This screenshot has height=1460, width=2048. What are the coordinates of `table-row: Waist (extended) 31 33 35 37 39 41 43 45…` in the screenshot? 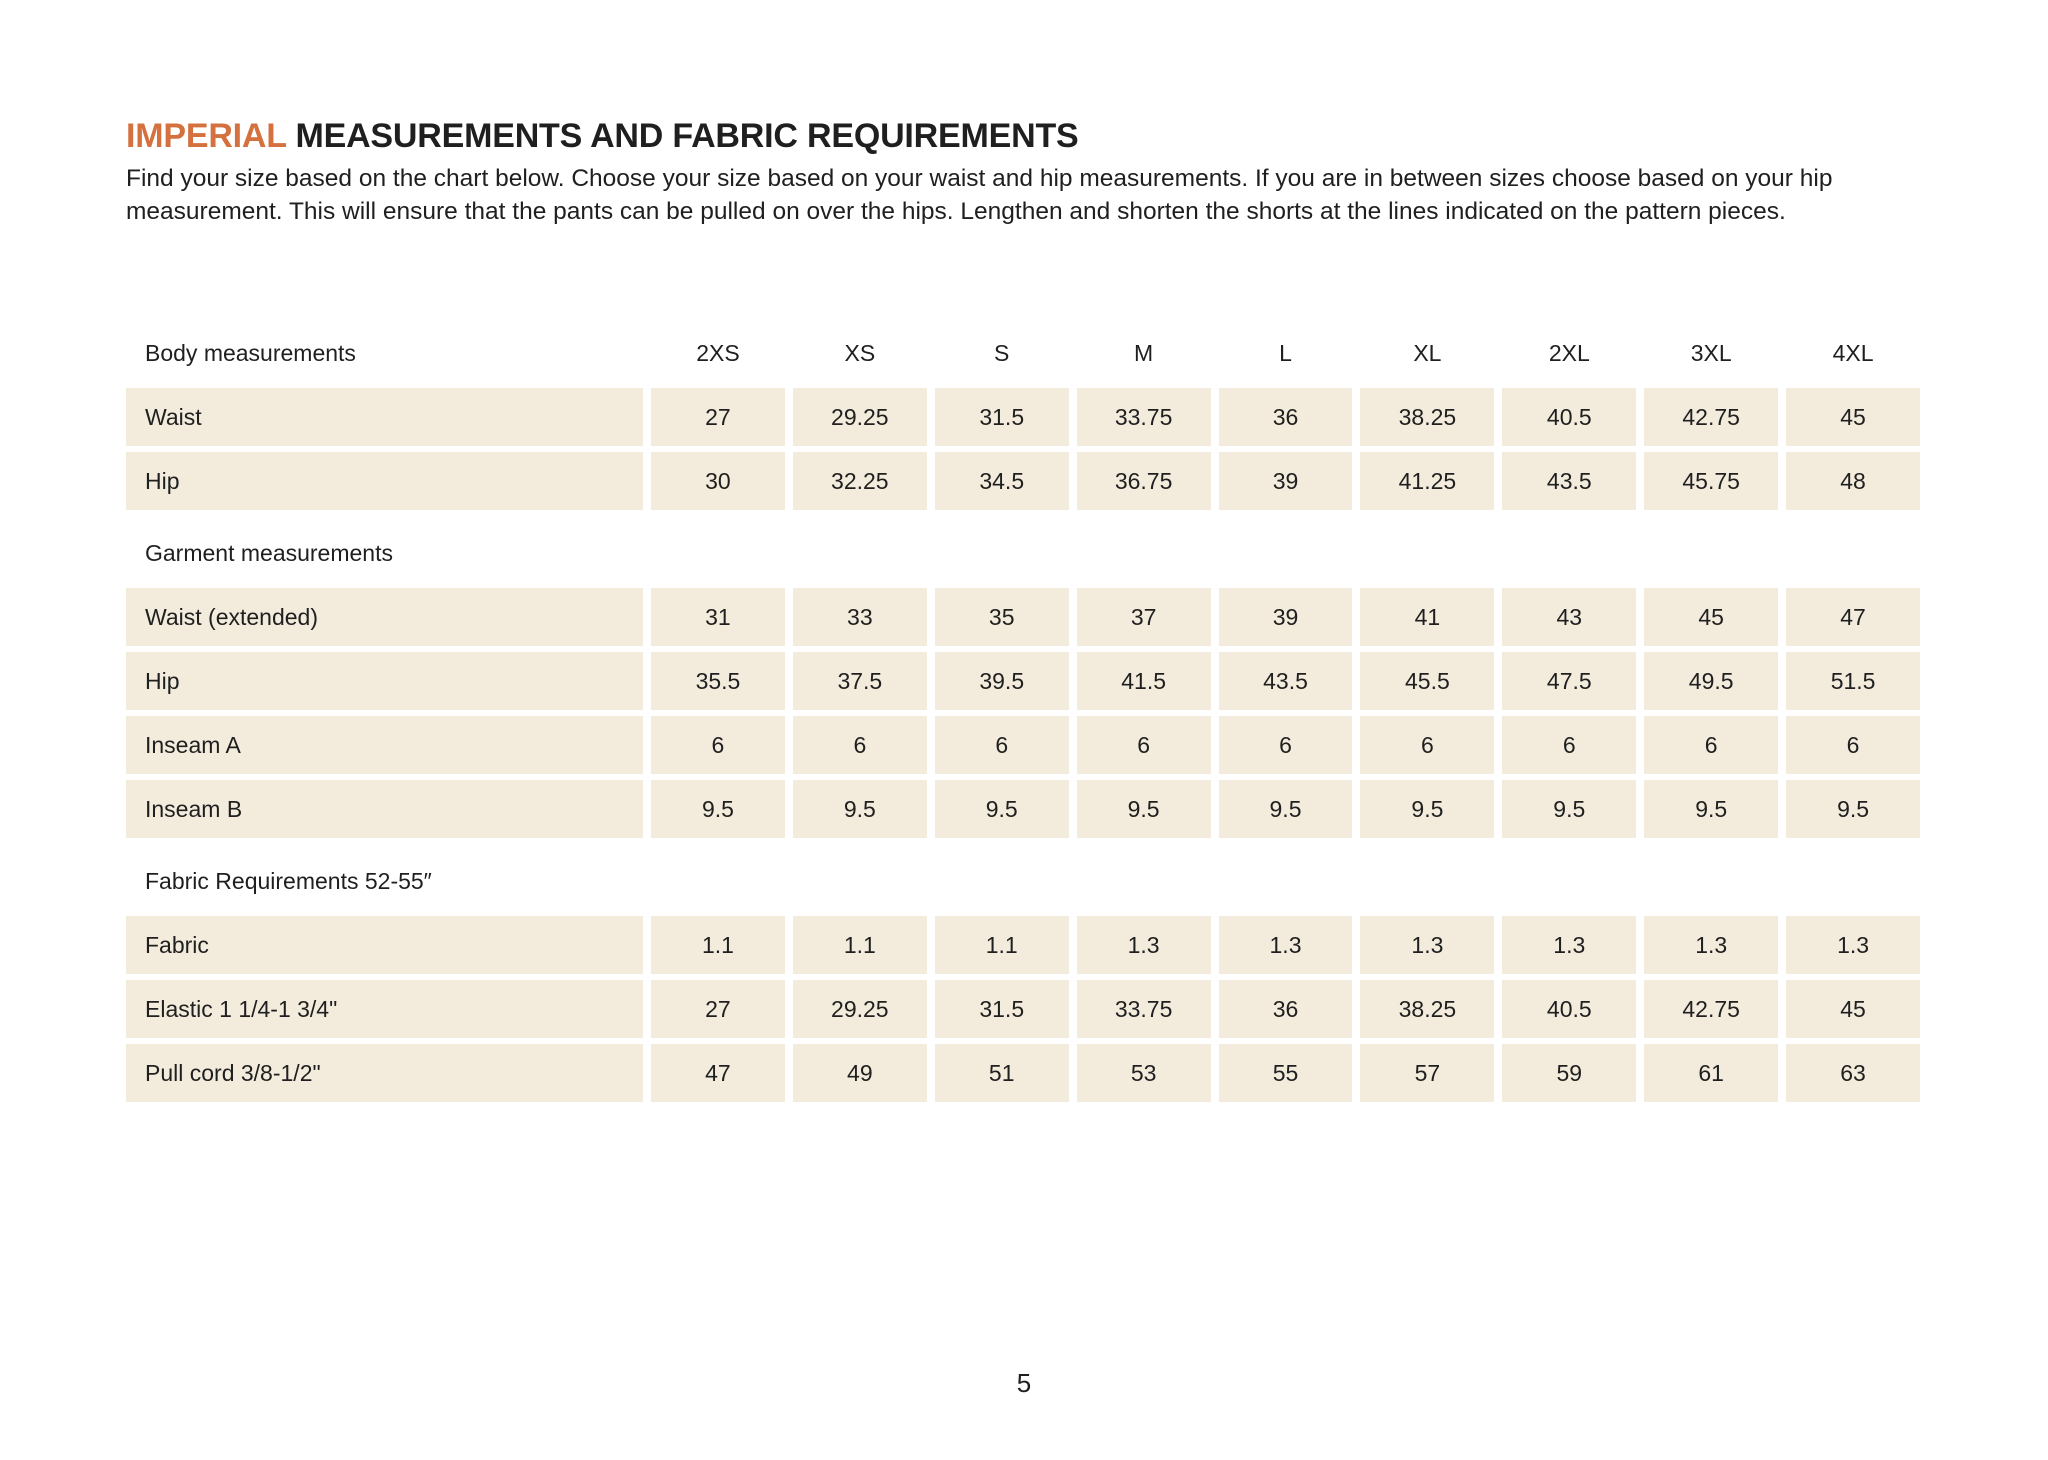 It's located at (1023, 617).